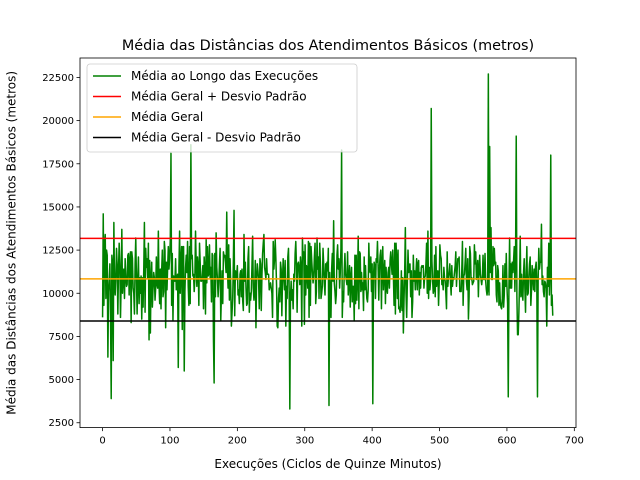 The image size is (640, 480). I want to click on x-tick-label: 500, so click(439, 441).